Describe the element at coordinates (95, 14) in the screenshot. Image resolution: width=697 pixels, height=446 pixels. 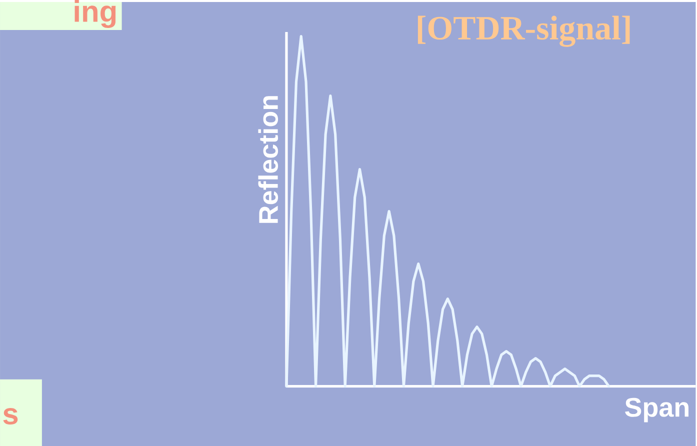
I see `text: ing` at that location.